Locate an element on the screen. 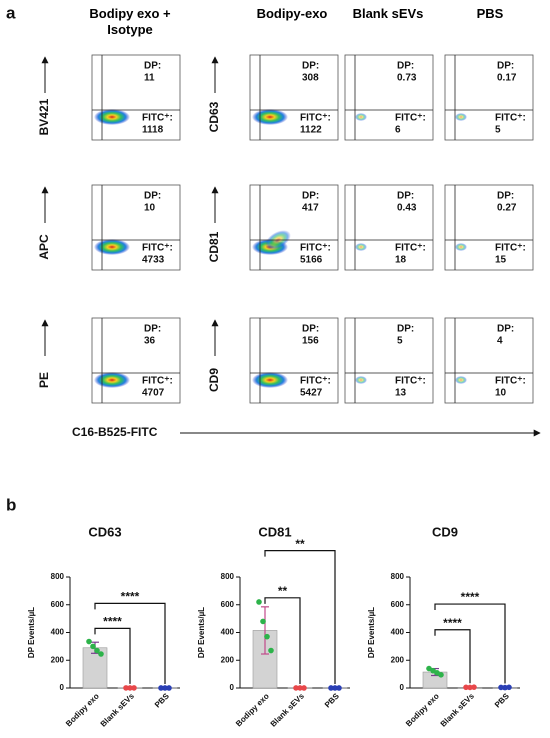 This screenshot has height=738, width=550. gate-count: 13 is located at coordinates (401, 393).